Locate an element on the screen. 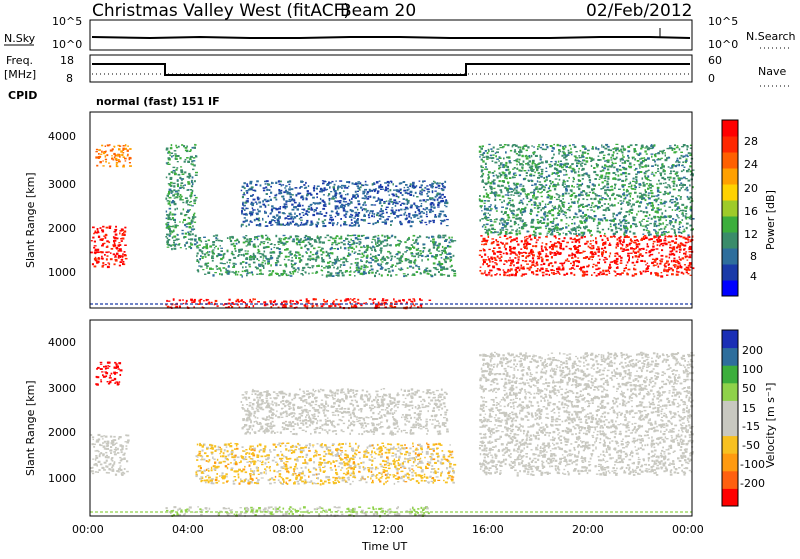 Image resolution: width=800 pixels, height=559 pixels. cpid-value: normal (fast) 151 IF is located at coordinates (158, 101).